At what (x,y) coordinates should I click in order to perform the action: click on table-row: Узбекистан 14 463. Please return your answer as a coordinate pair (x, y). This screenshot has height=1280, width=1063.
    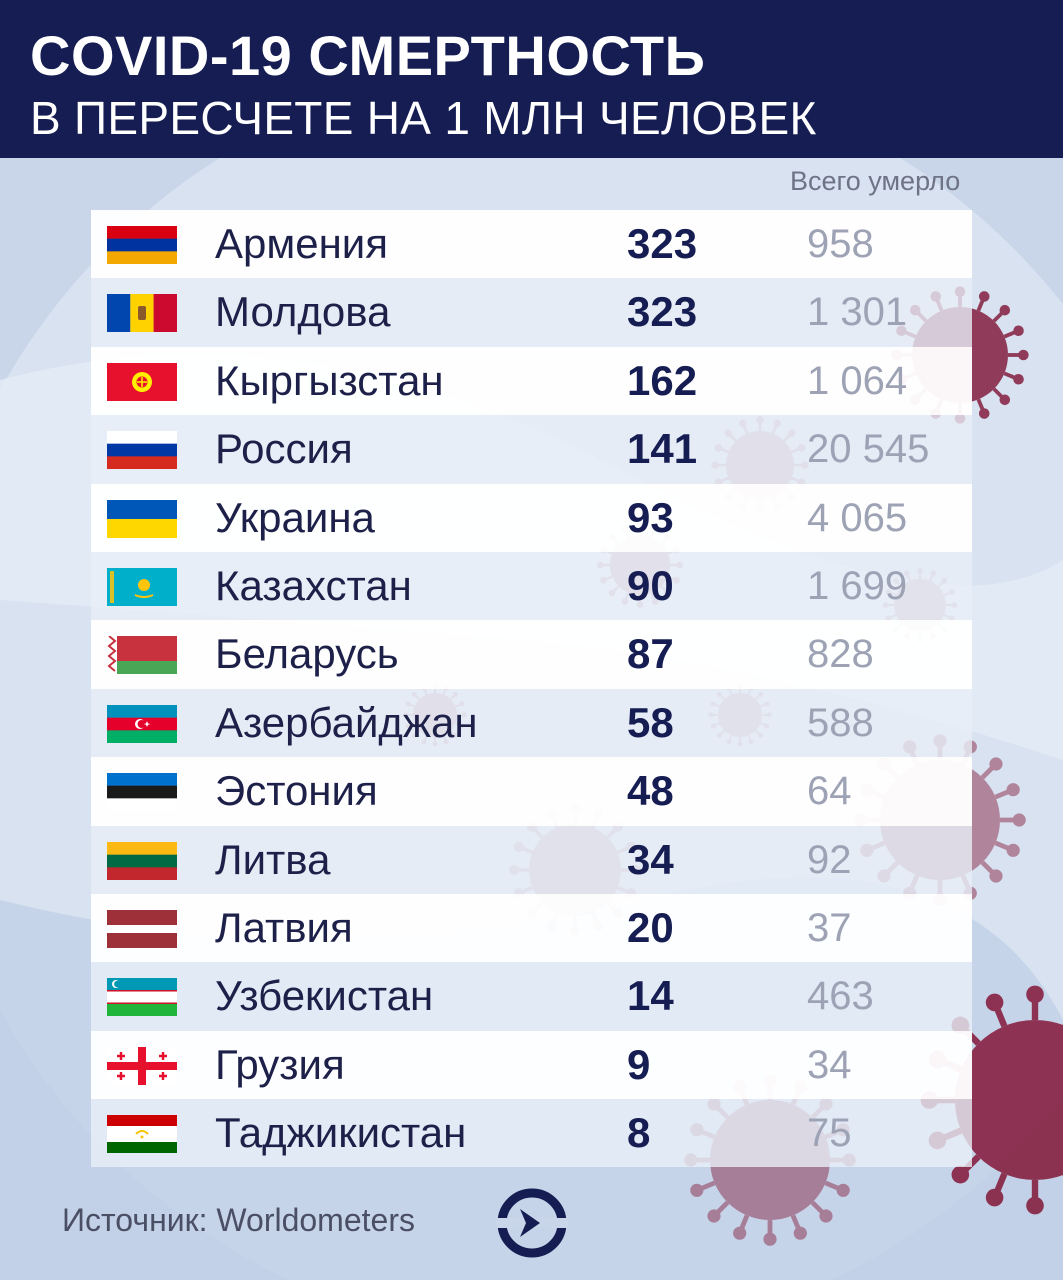
    Looking at the image, I should click on (531, 996).